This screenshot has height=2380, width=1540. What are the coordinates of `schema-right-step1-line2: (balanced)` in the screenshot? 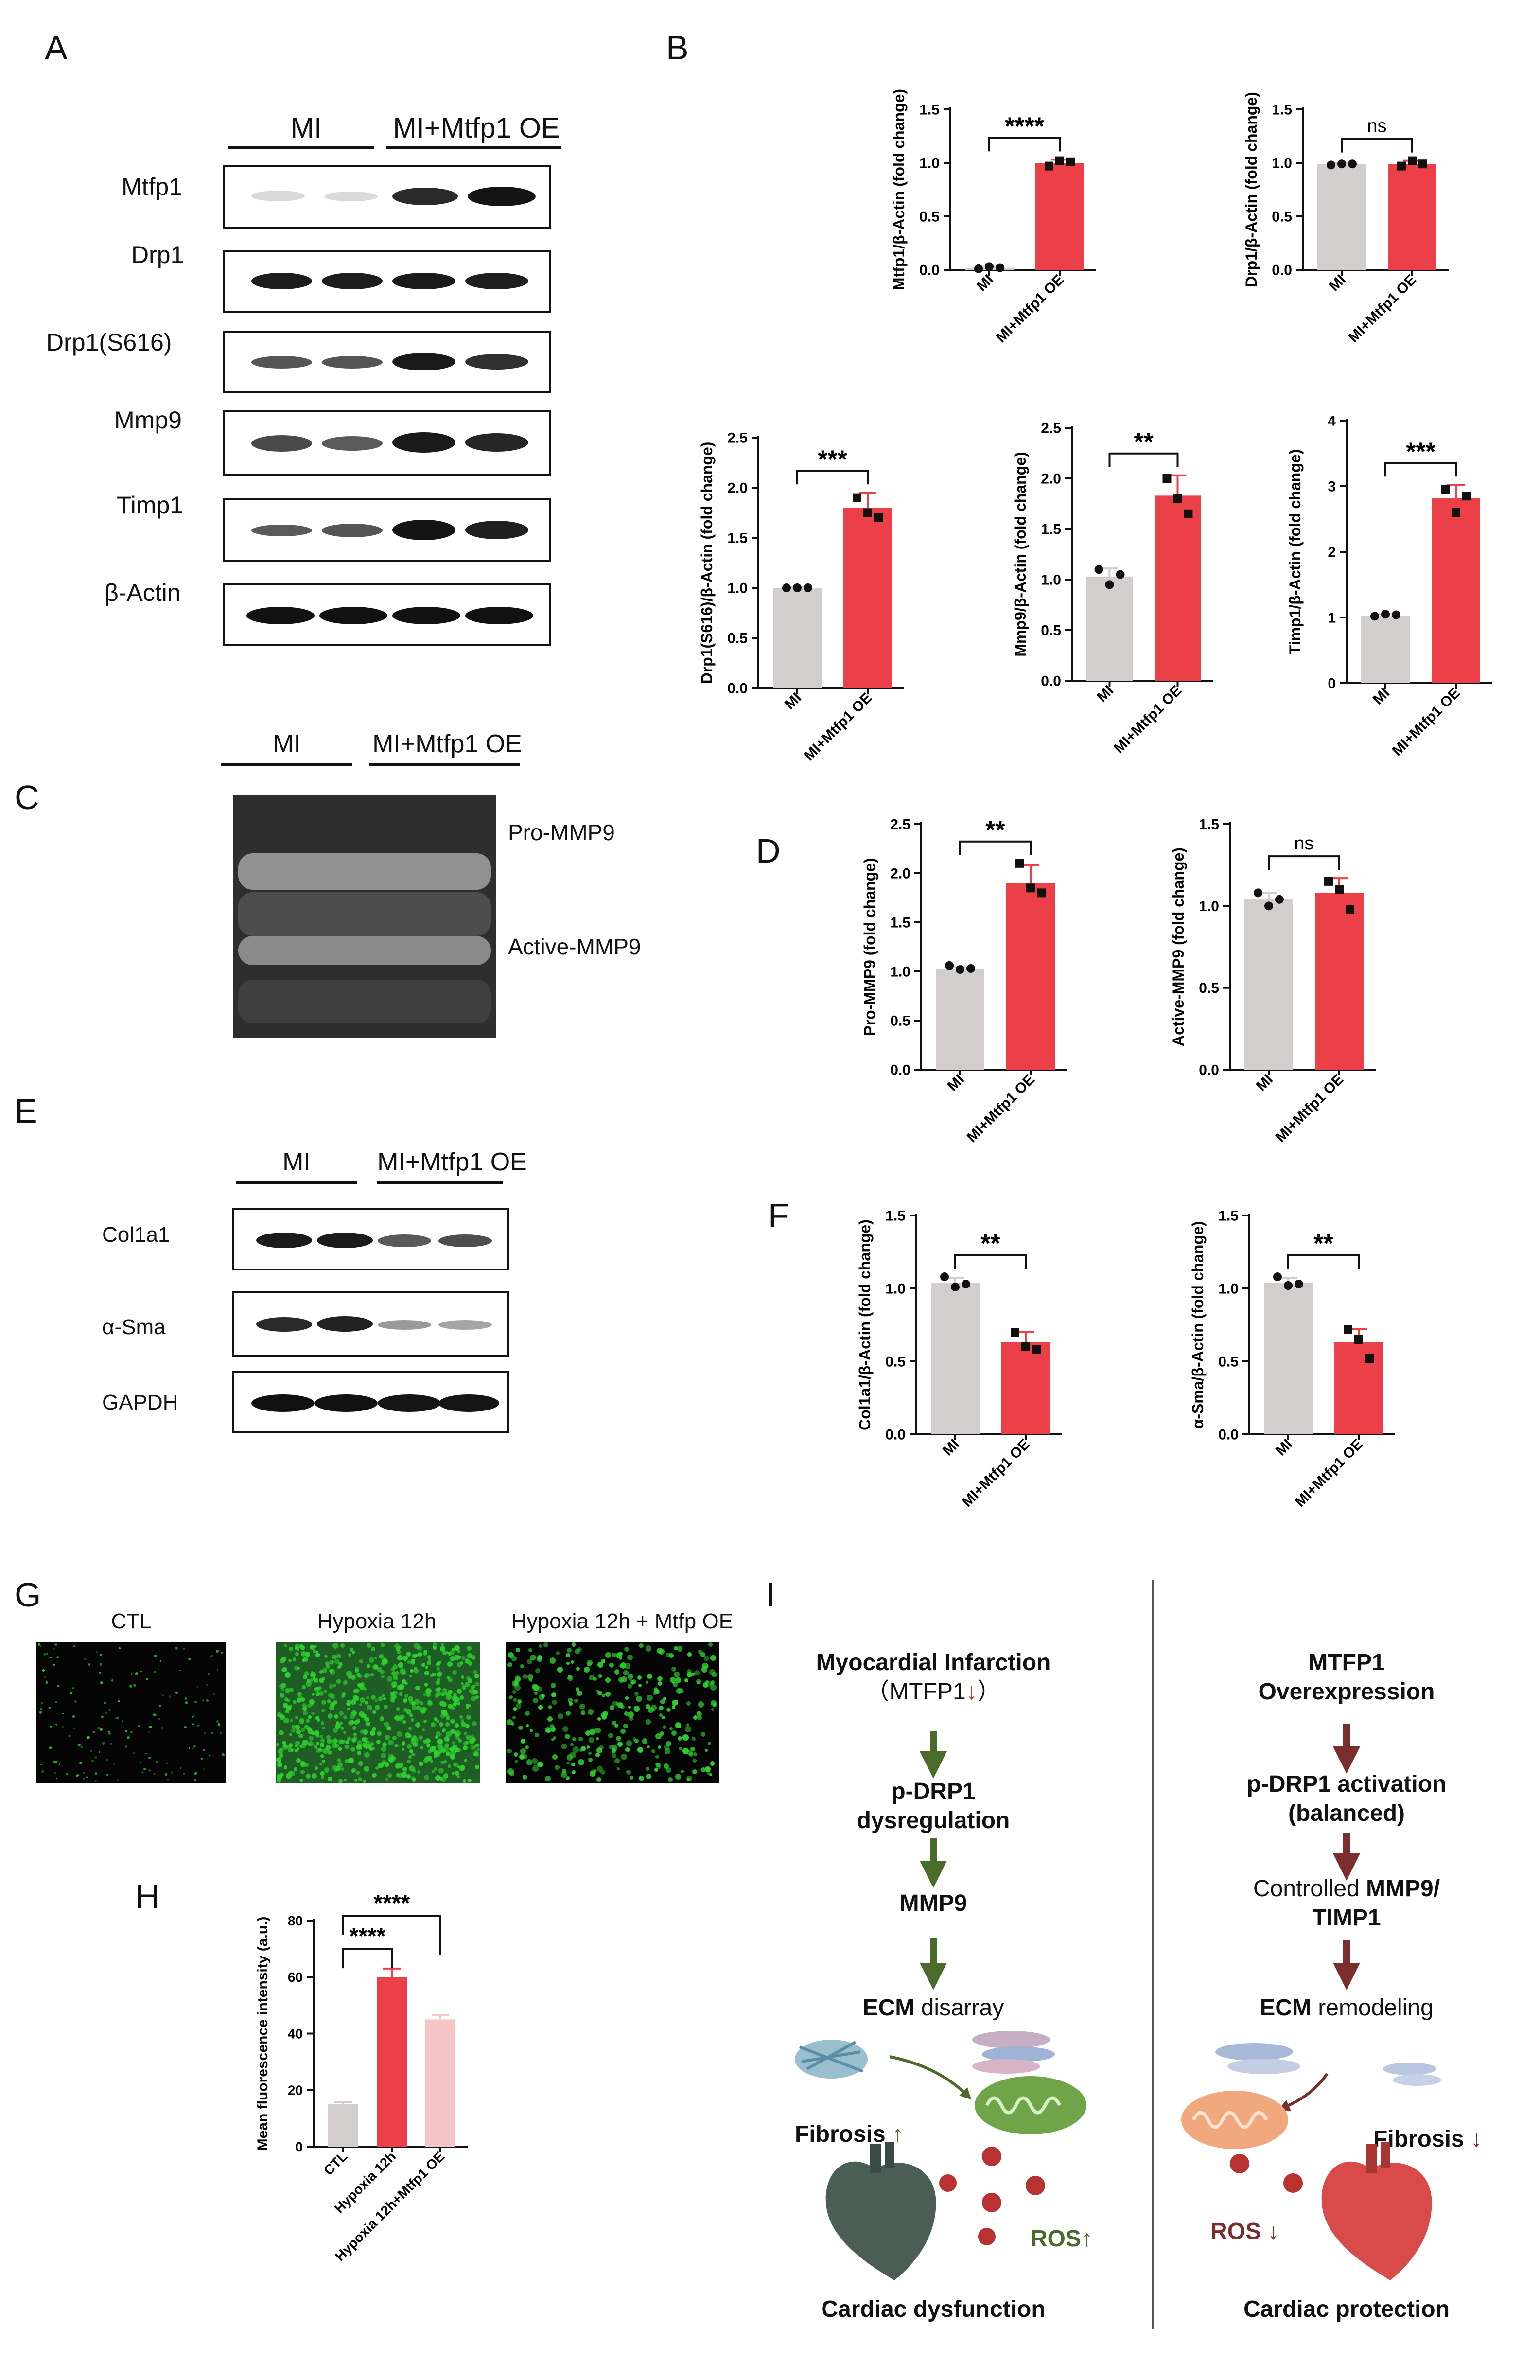 It's located at (1346, 1813).